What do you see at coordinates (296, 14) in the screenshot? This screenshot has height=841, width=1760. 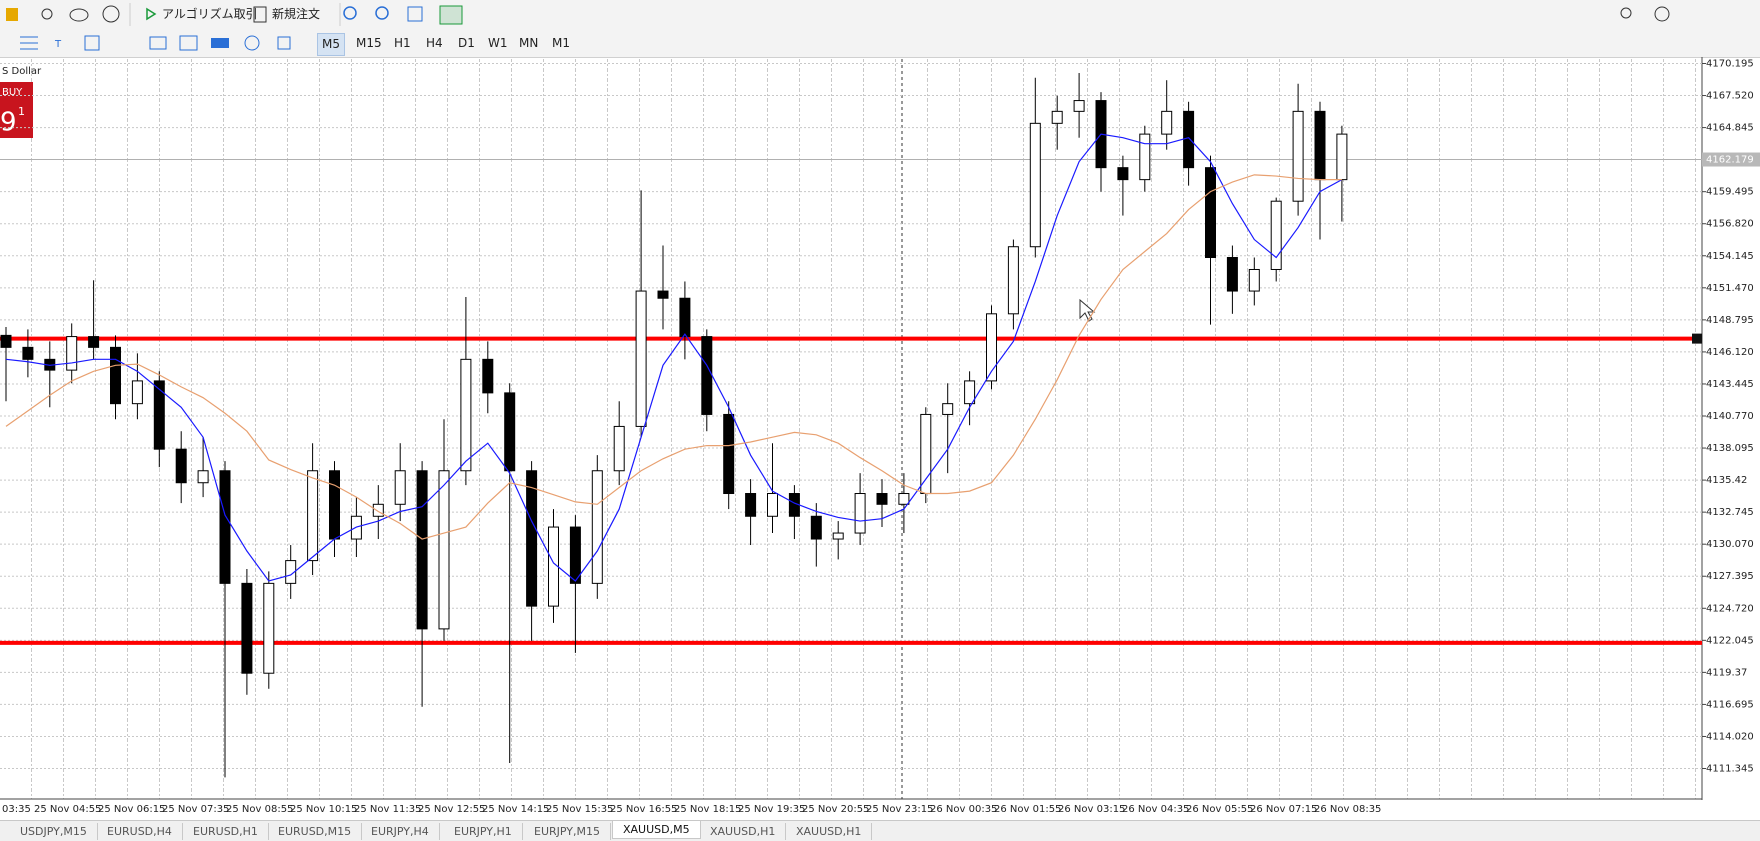 I see `new-order-button: 新規注文` at bounding box center [296, 14].